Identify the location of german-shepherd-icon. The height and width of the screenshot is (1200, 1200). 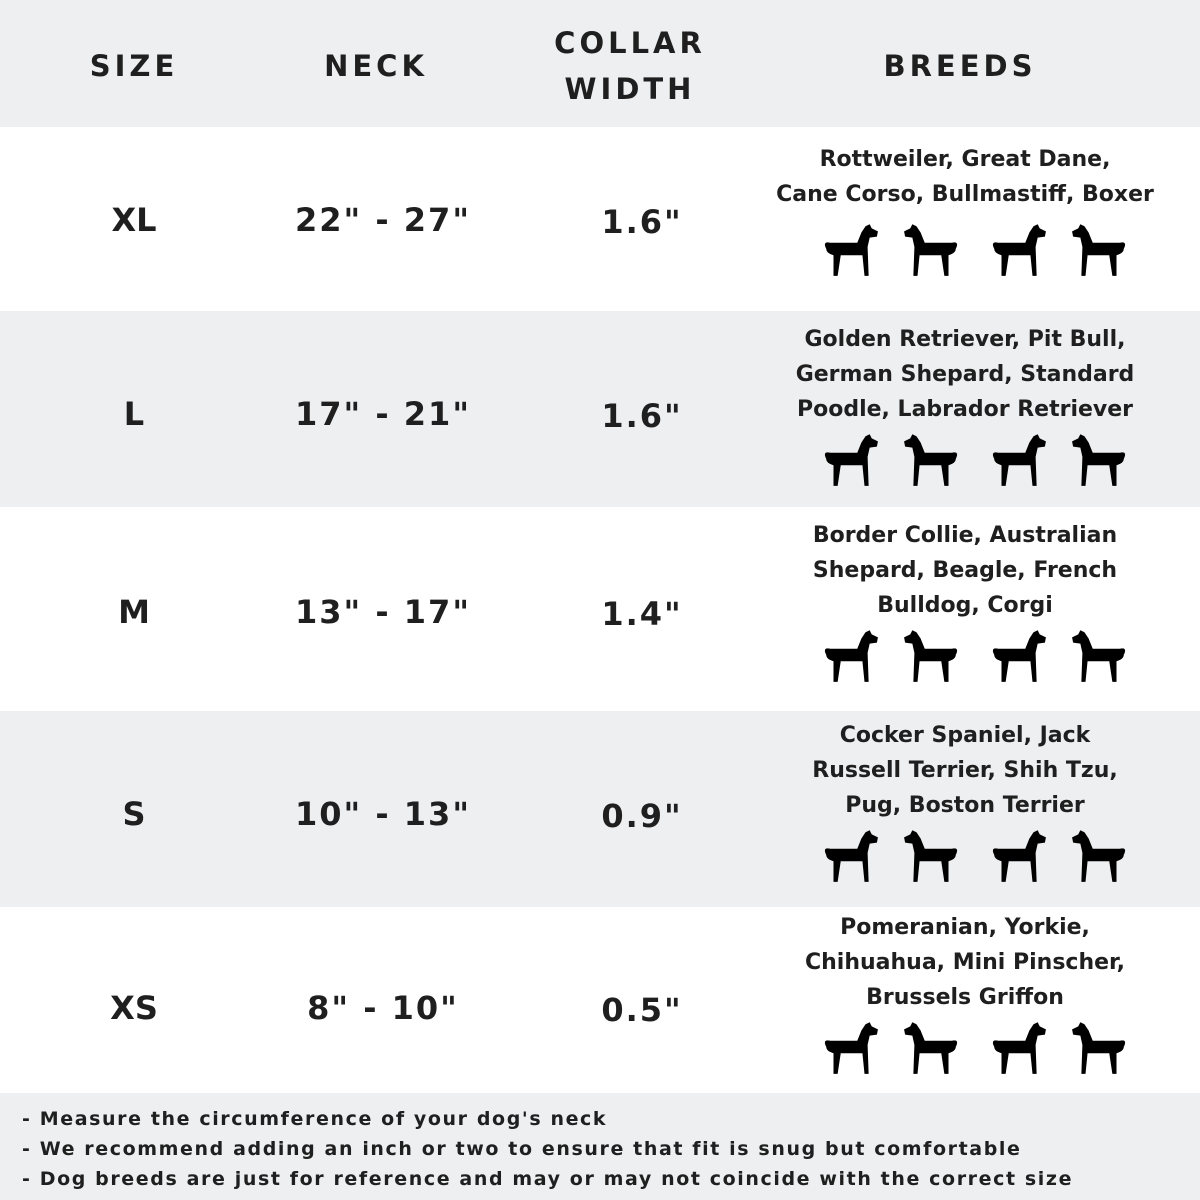
(1099, 460).